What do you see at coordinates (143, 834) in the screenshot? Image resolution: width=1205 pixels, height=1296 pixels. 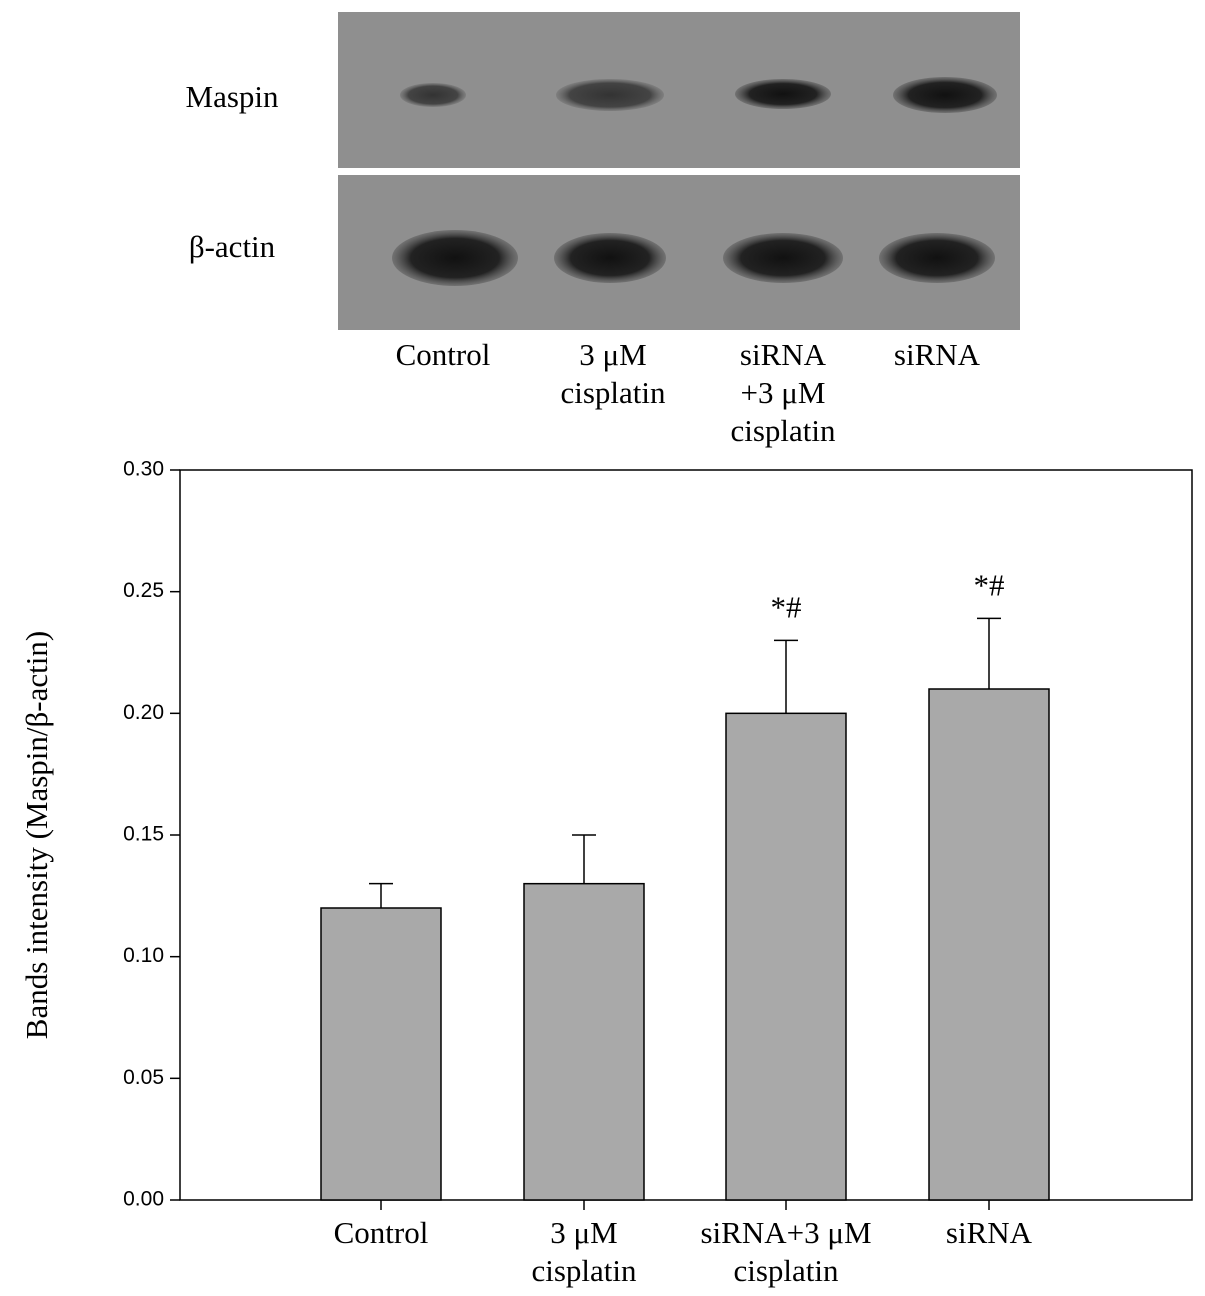 I see `y-tick-label: 0.15` at bounding box center [143, 834].